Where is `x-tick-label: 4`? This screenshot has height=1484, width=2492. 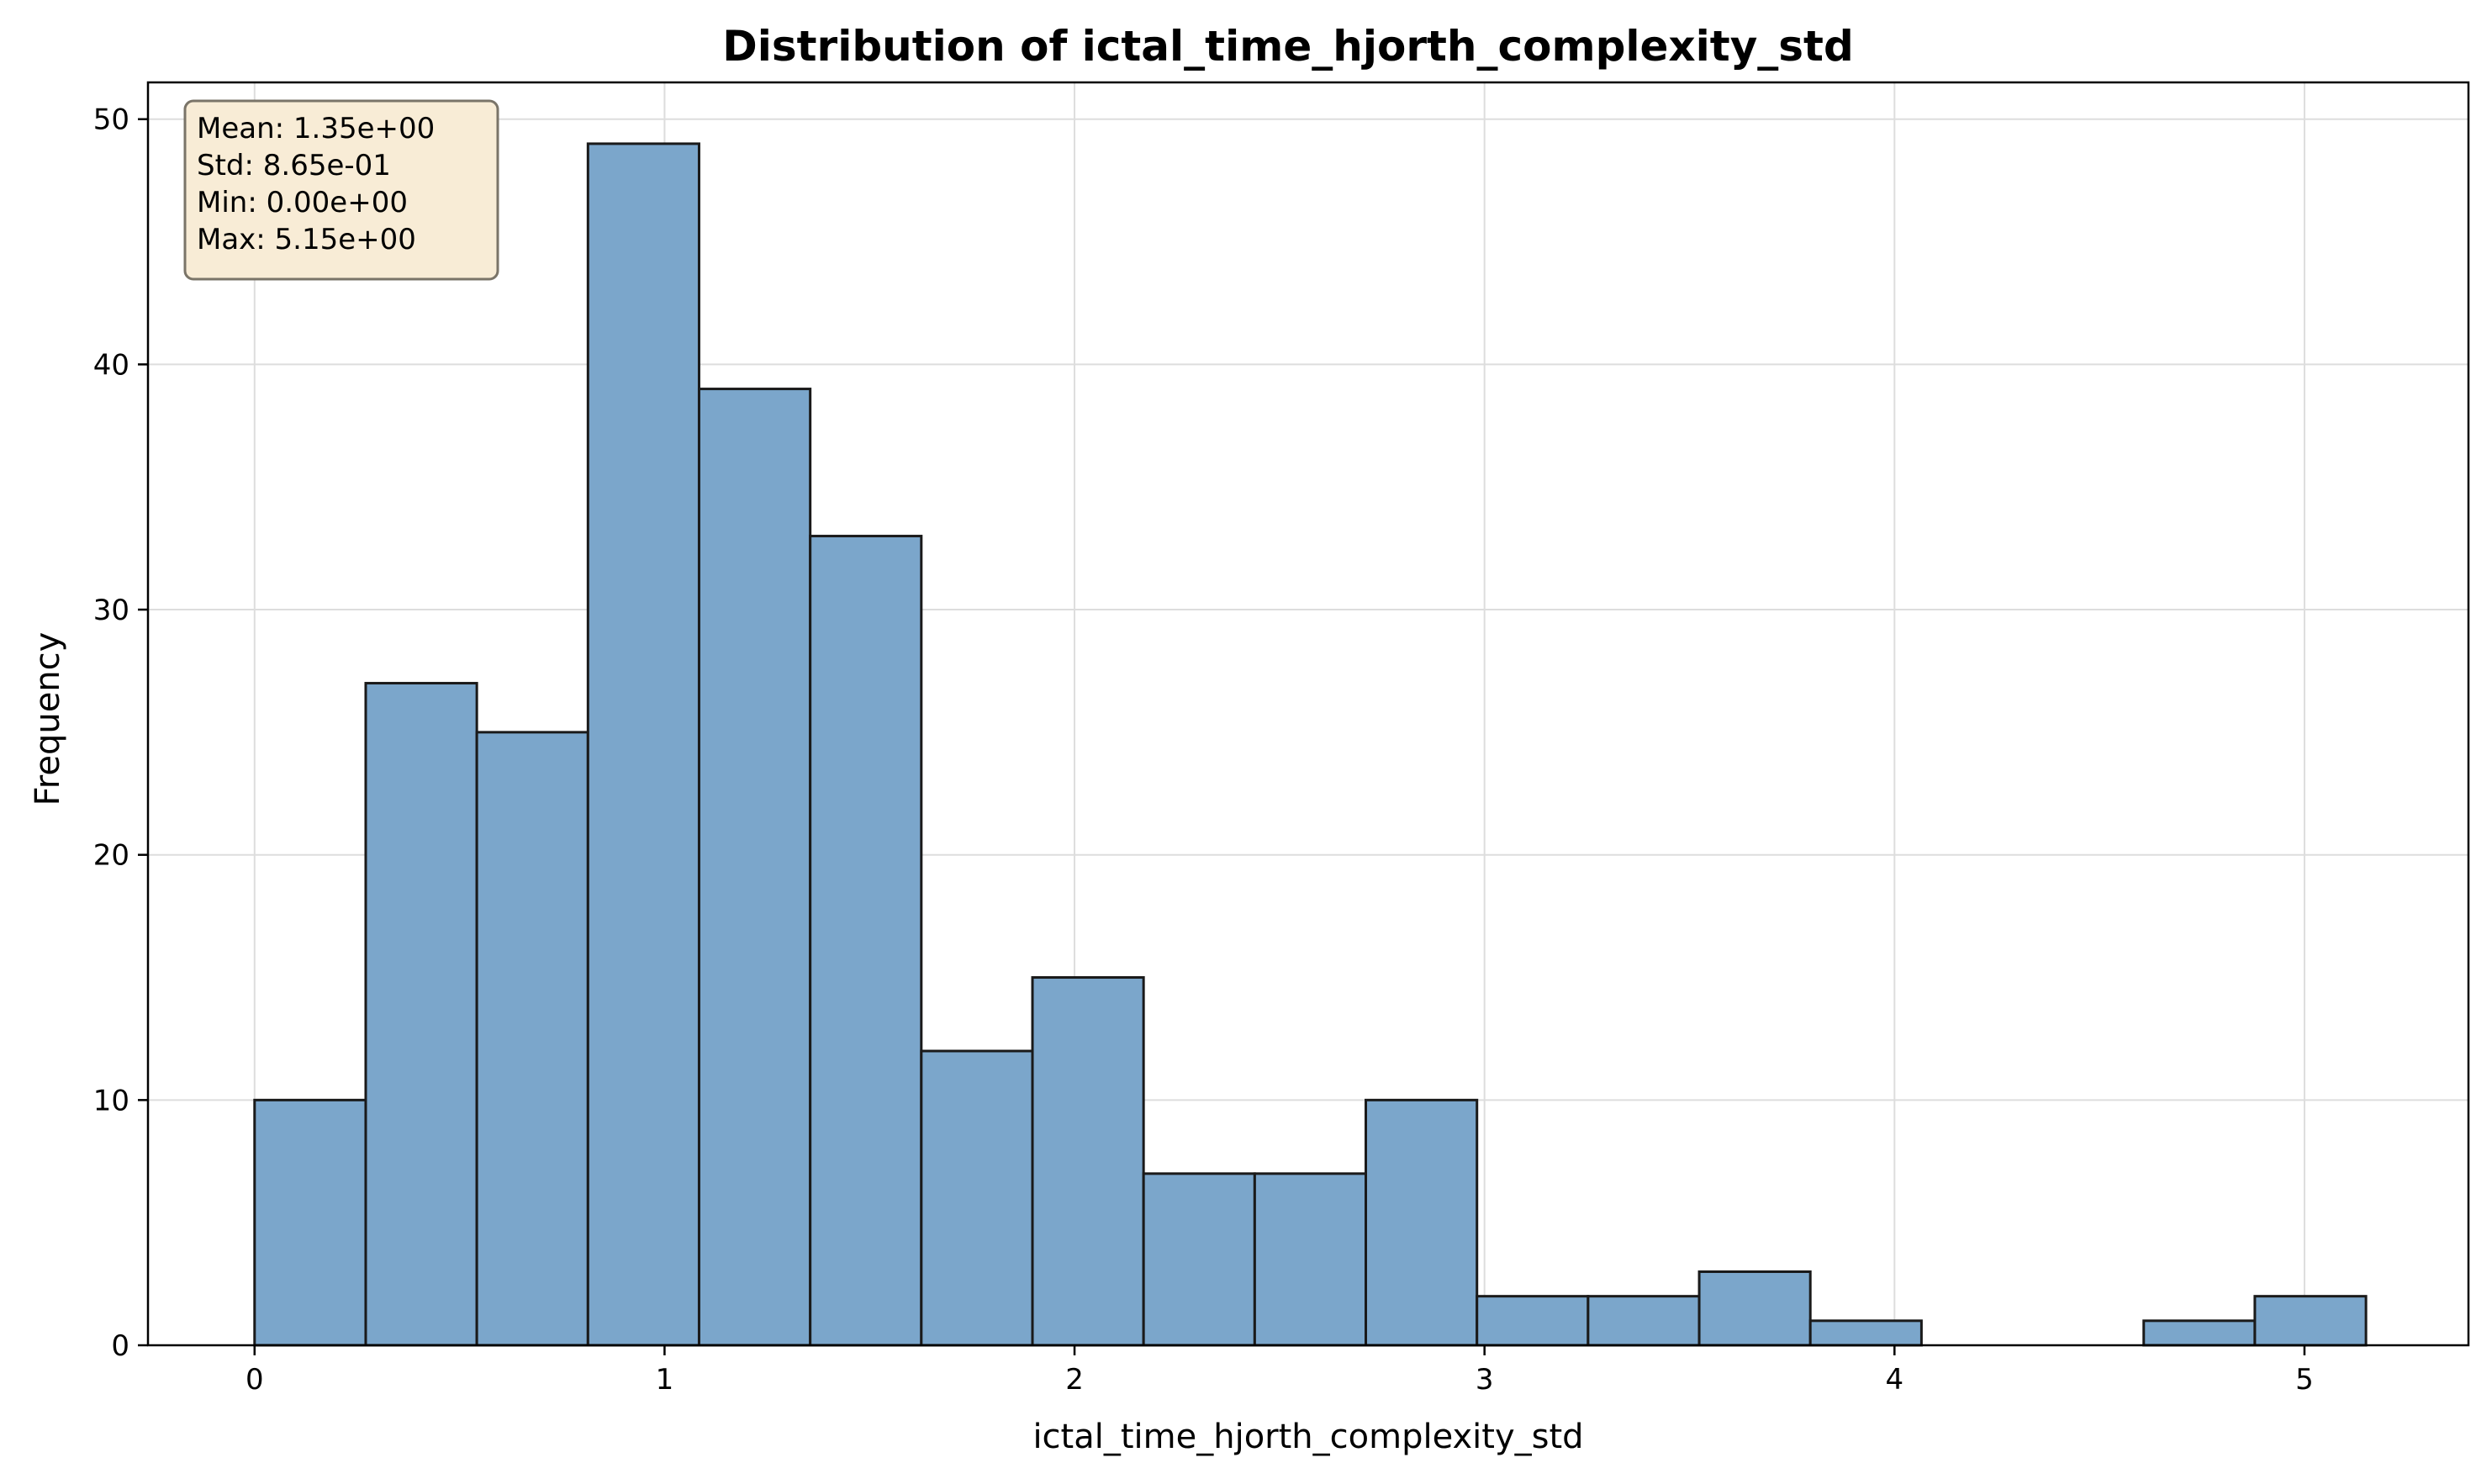 x-tick-label: 4 is located at coordinates (1894, 1380).